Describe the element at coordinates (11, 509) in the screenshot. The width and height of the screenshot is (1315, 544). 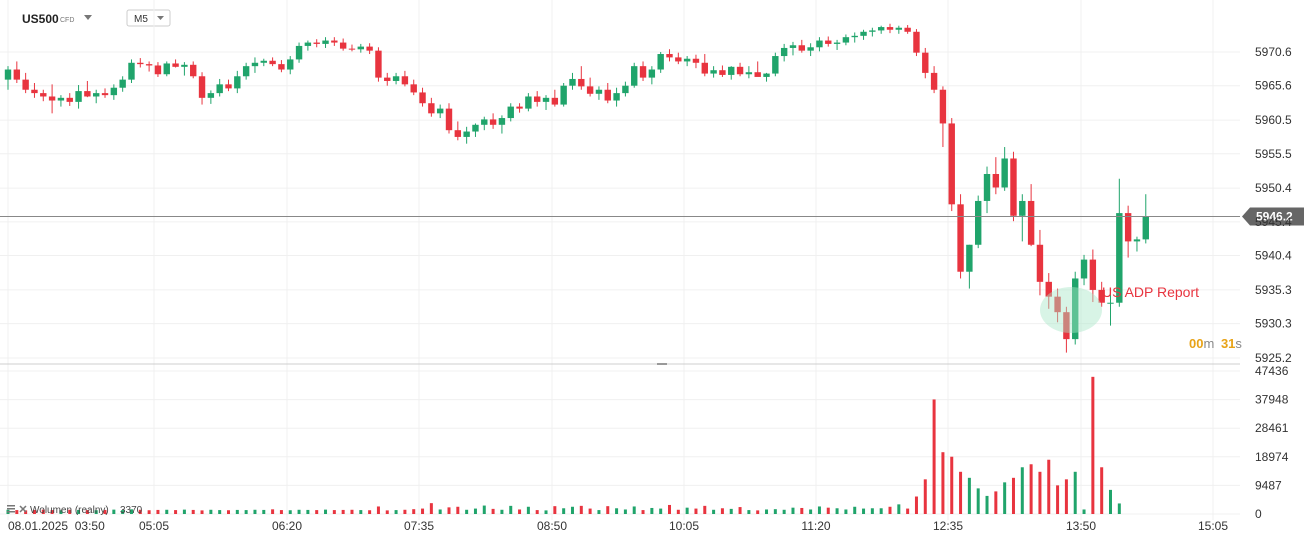
I see `legend-menu-icon` at that location.